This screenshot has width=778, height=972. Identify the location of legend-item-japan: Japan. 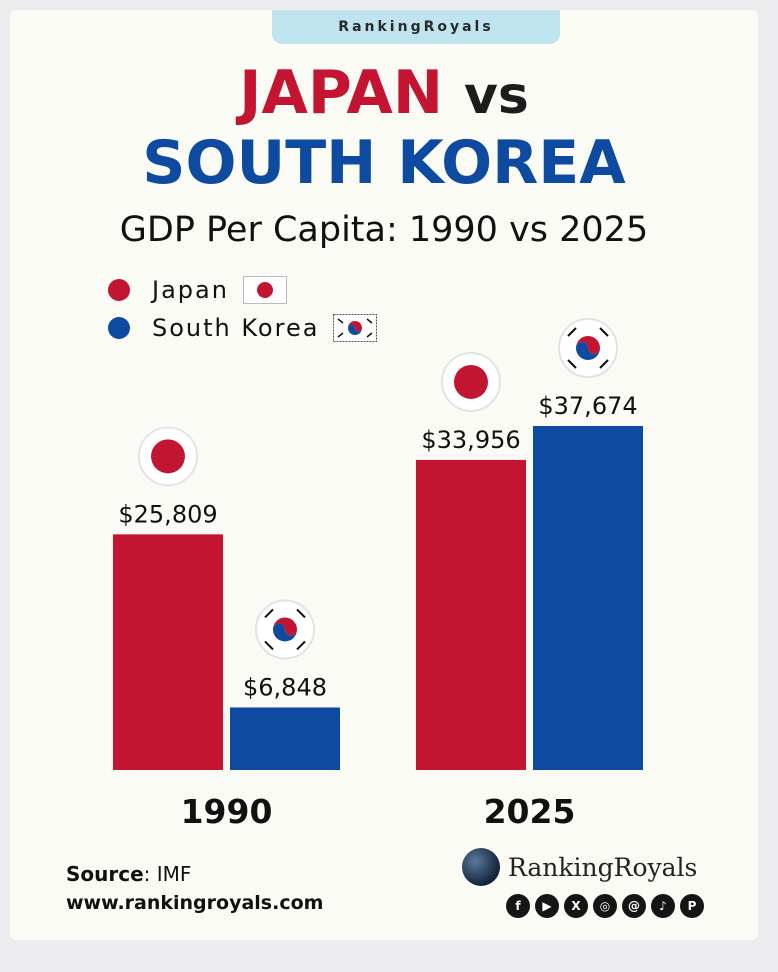
(197, 290).